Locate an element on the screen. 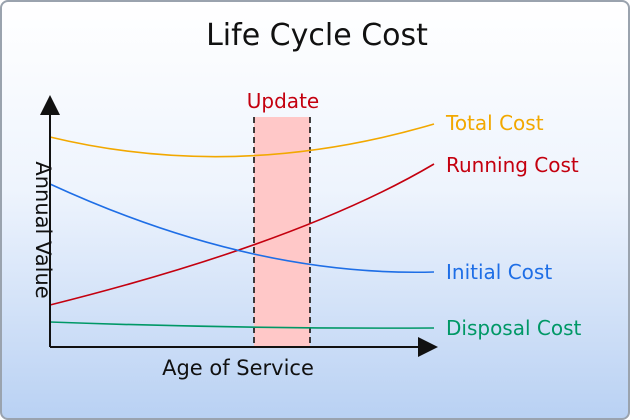 This screenshot has width=630, height=420. total-cost-label: Total Cost is located at coordinates (494, 123).